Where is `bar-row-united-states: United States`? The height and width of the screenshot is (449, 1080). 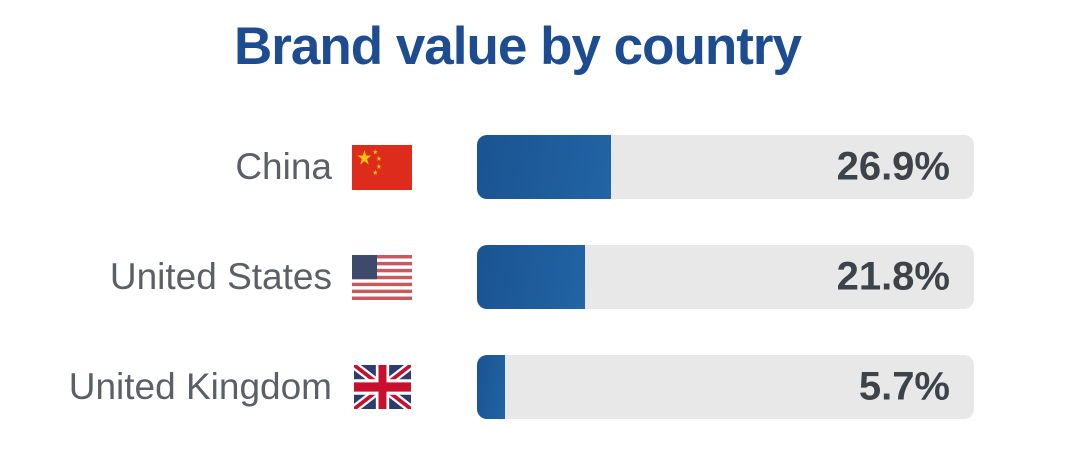
bar-row-united-states: United States is located at coordinates (517, 277).